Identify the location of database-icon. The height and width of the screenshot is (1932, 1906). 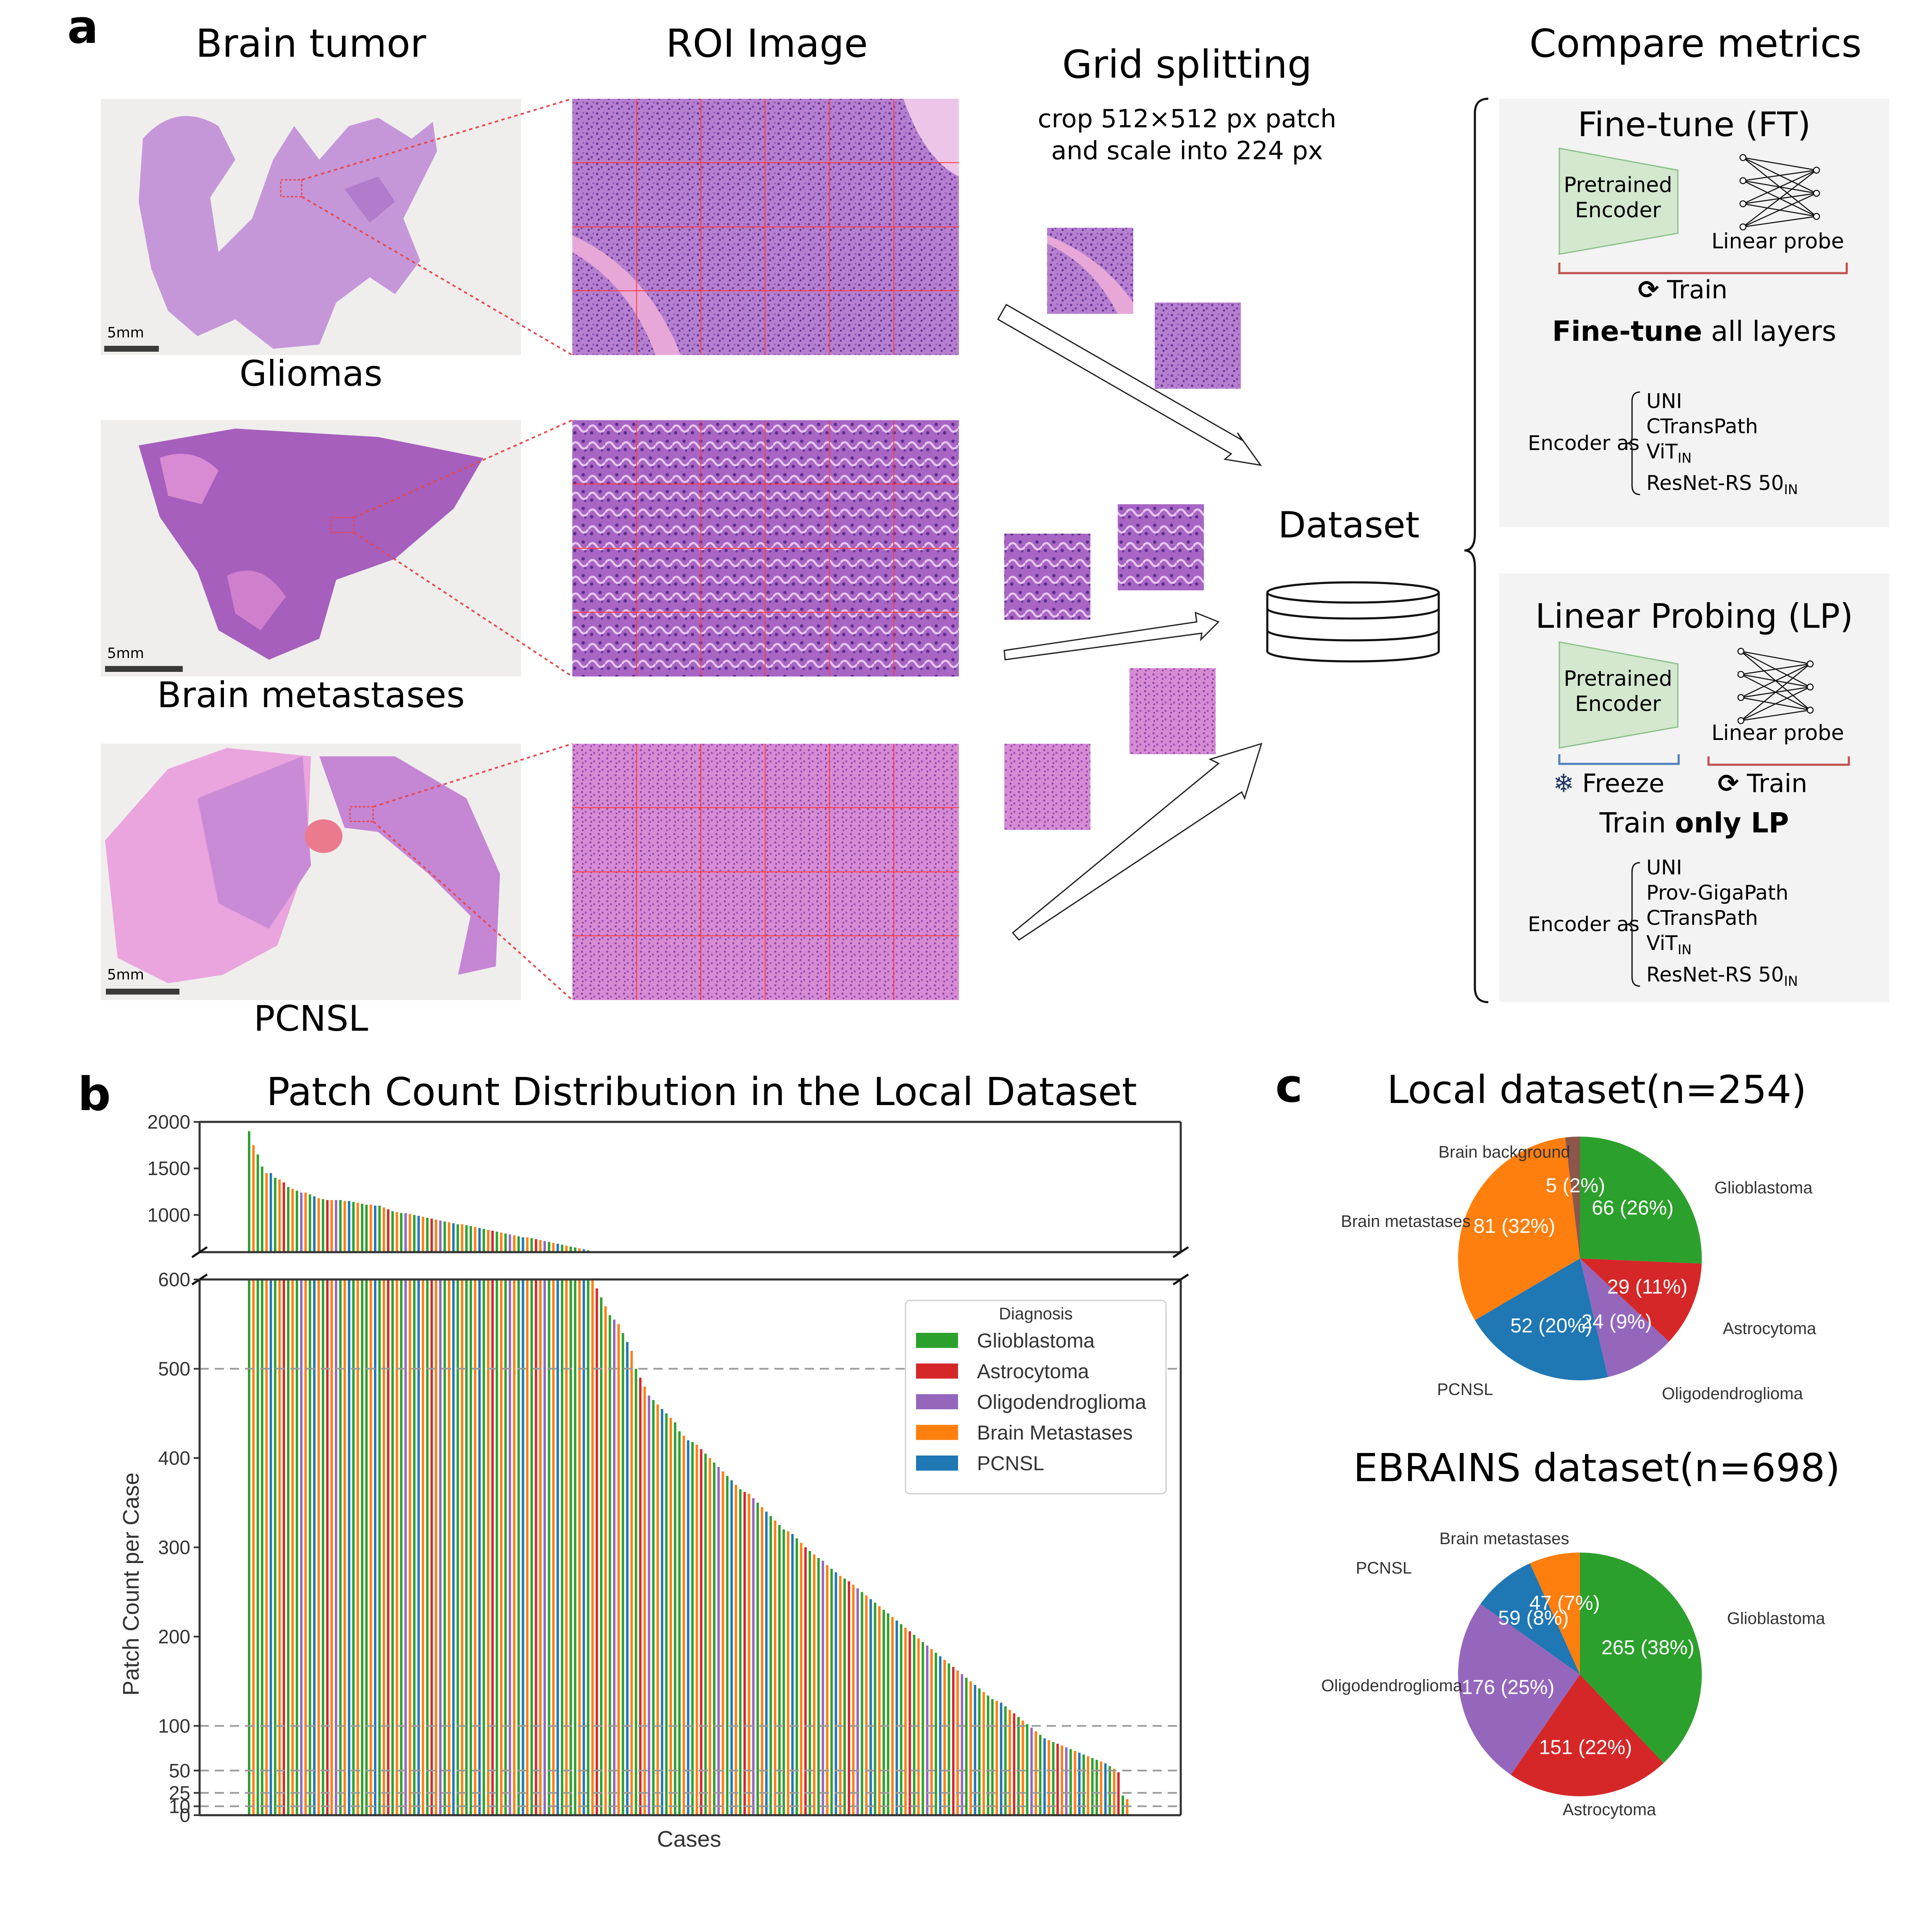
(1353, 622).